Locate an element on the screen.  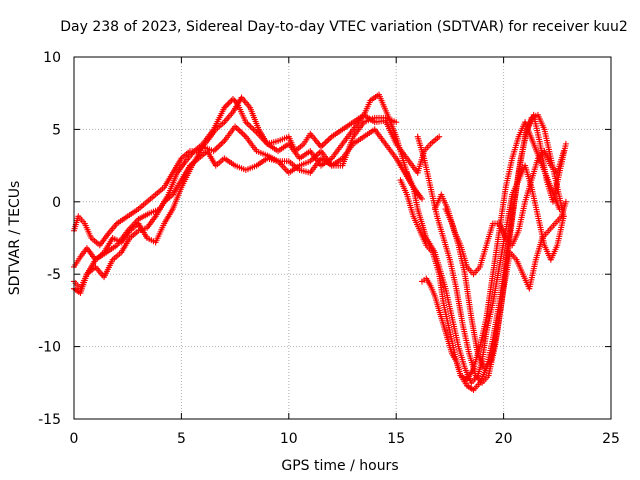
x-tick-label: 25 is located at coordinates (611, 439).